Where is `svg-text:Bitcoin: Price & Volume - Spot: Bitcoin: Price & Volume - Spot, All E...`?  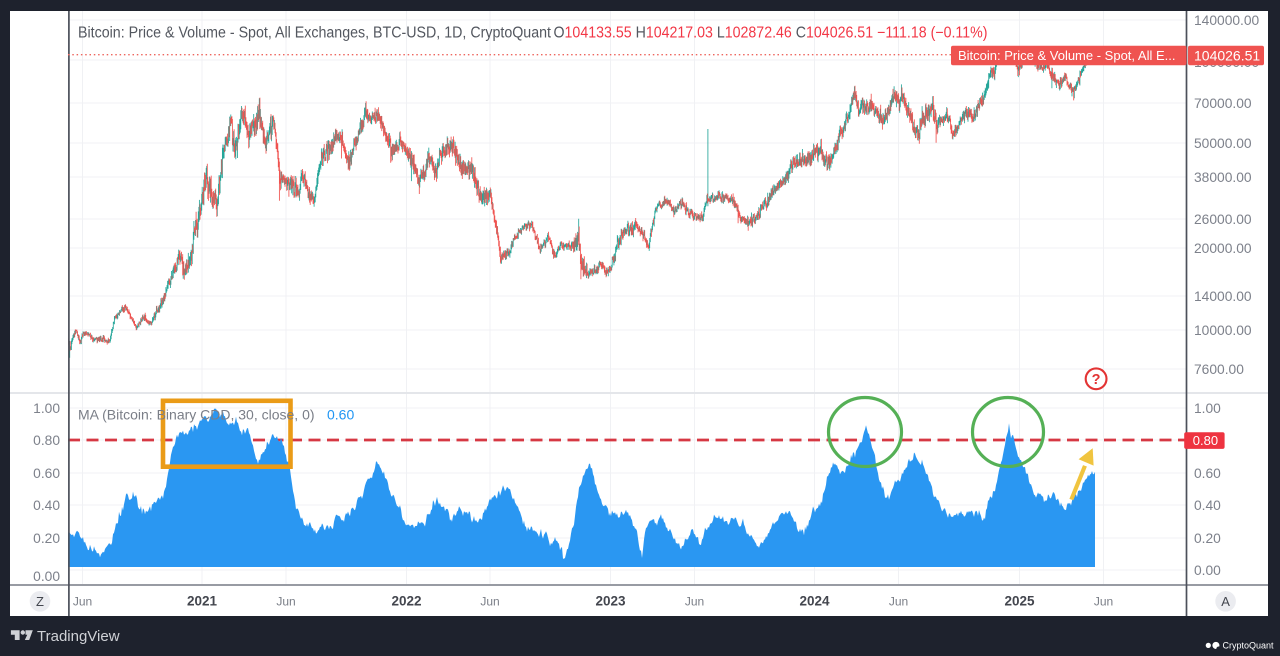
svg-text:Bitcoin: Price & Volume - Spot: Bitcoin: Price & Volume - Spot, All E... is located at coordinates (1066, 55).